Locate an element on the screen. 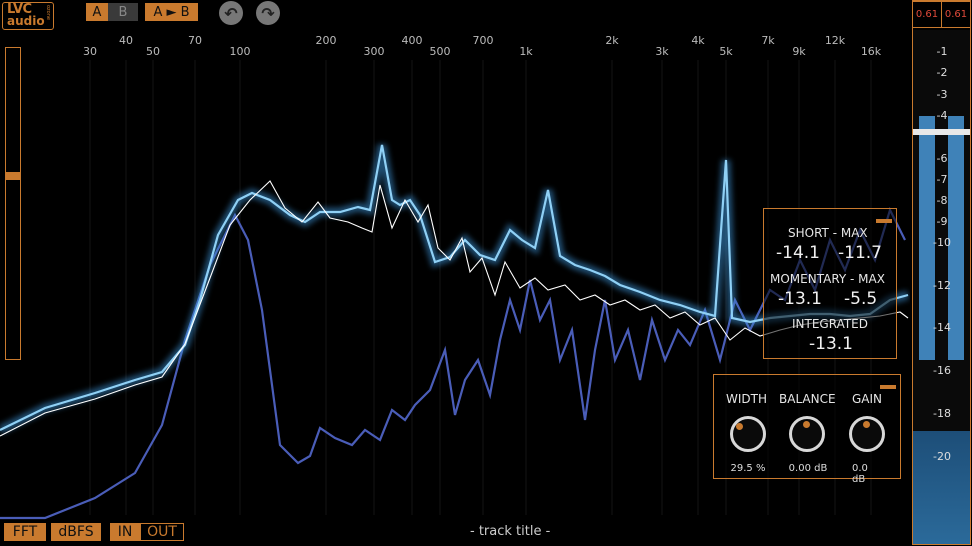  meter-db-label: -4 is located at coordinates (942, 115).